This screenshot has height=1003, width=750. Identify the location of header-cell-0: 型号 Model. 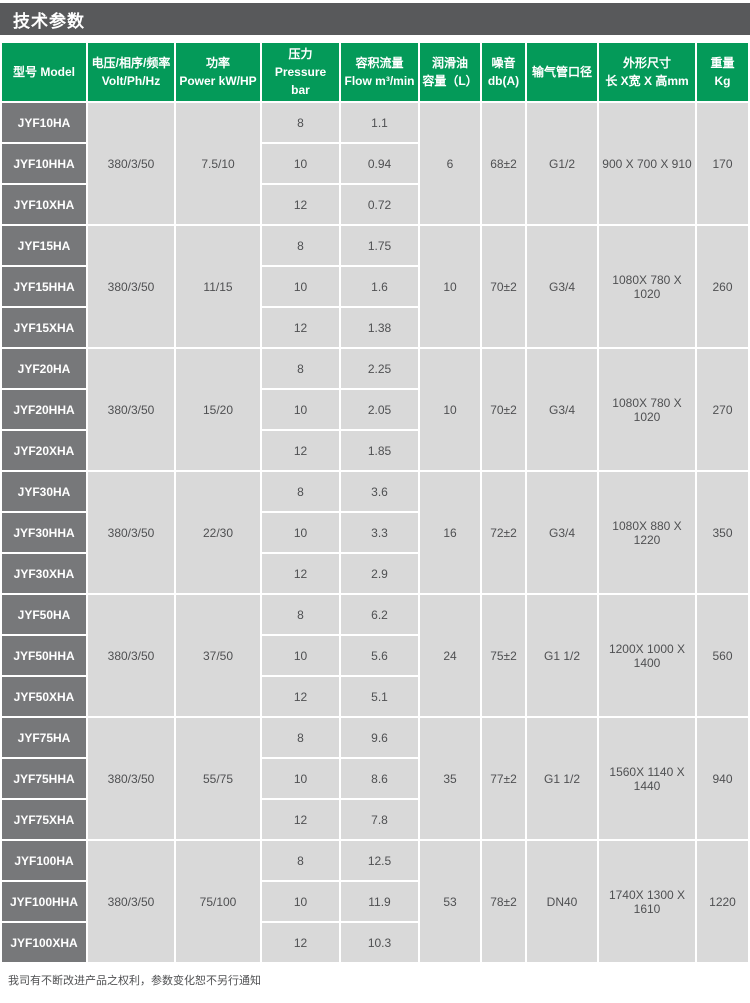
(44, 72).